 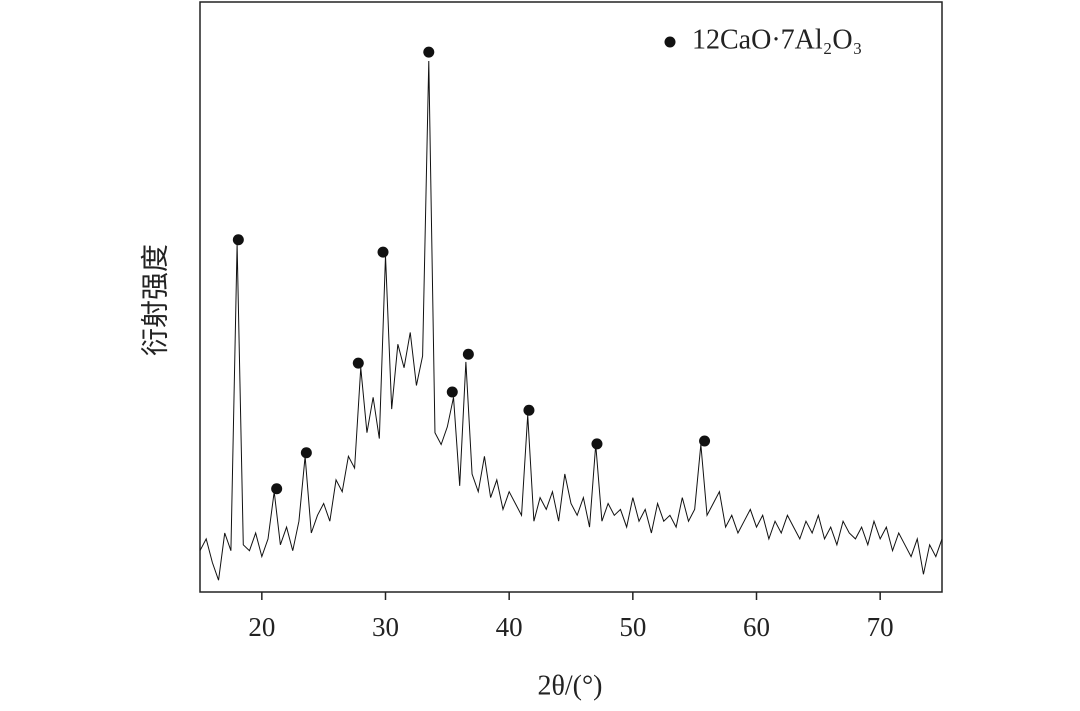 I want to click on y-axis-label: 衍射强度, so click(x=155, y=300).